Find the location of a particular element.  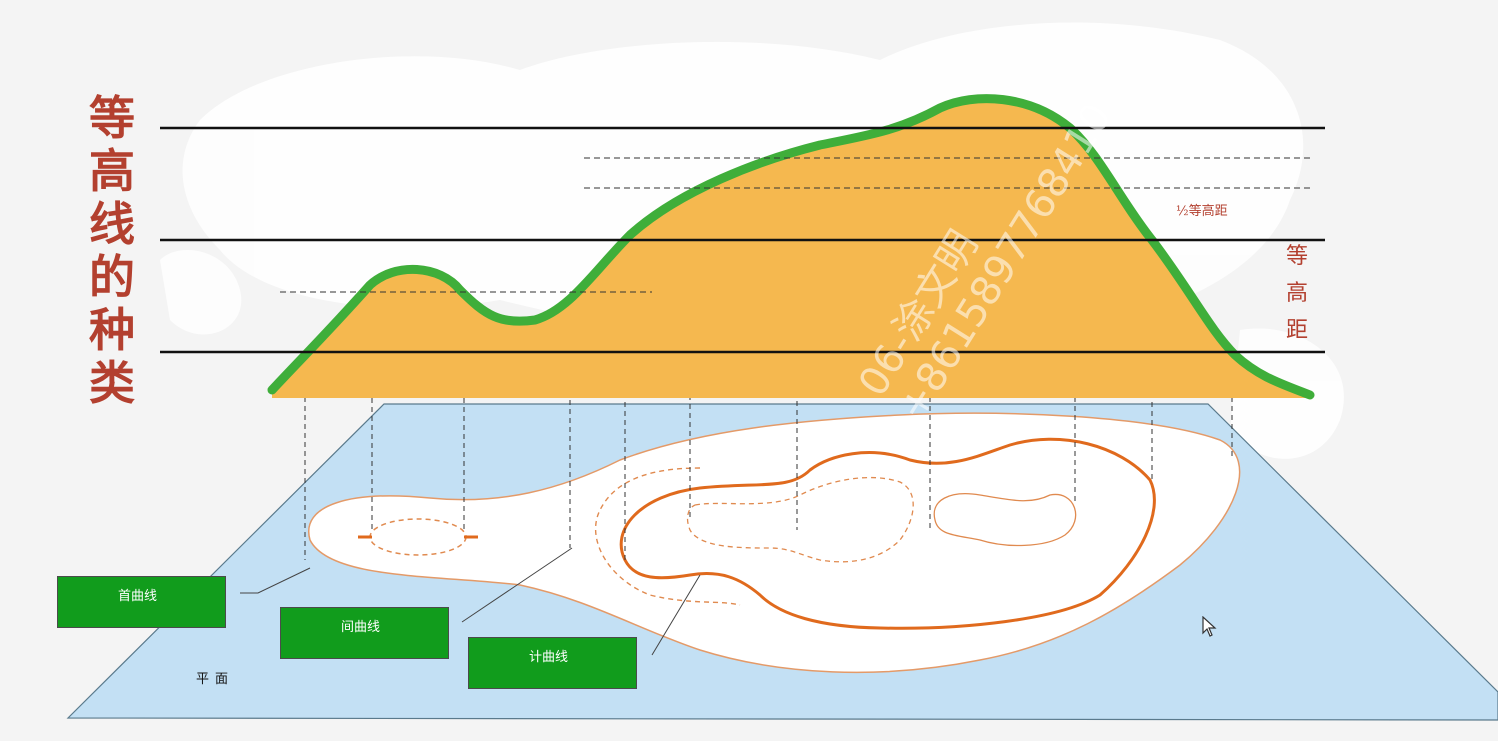

page-title: 等 高 线 的 种 类 is located at coordinates (112, 251).